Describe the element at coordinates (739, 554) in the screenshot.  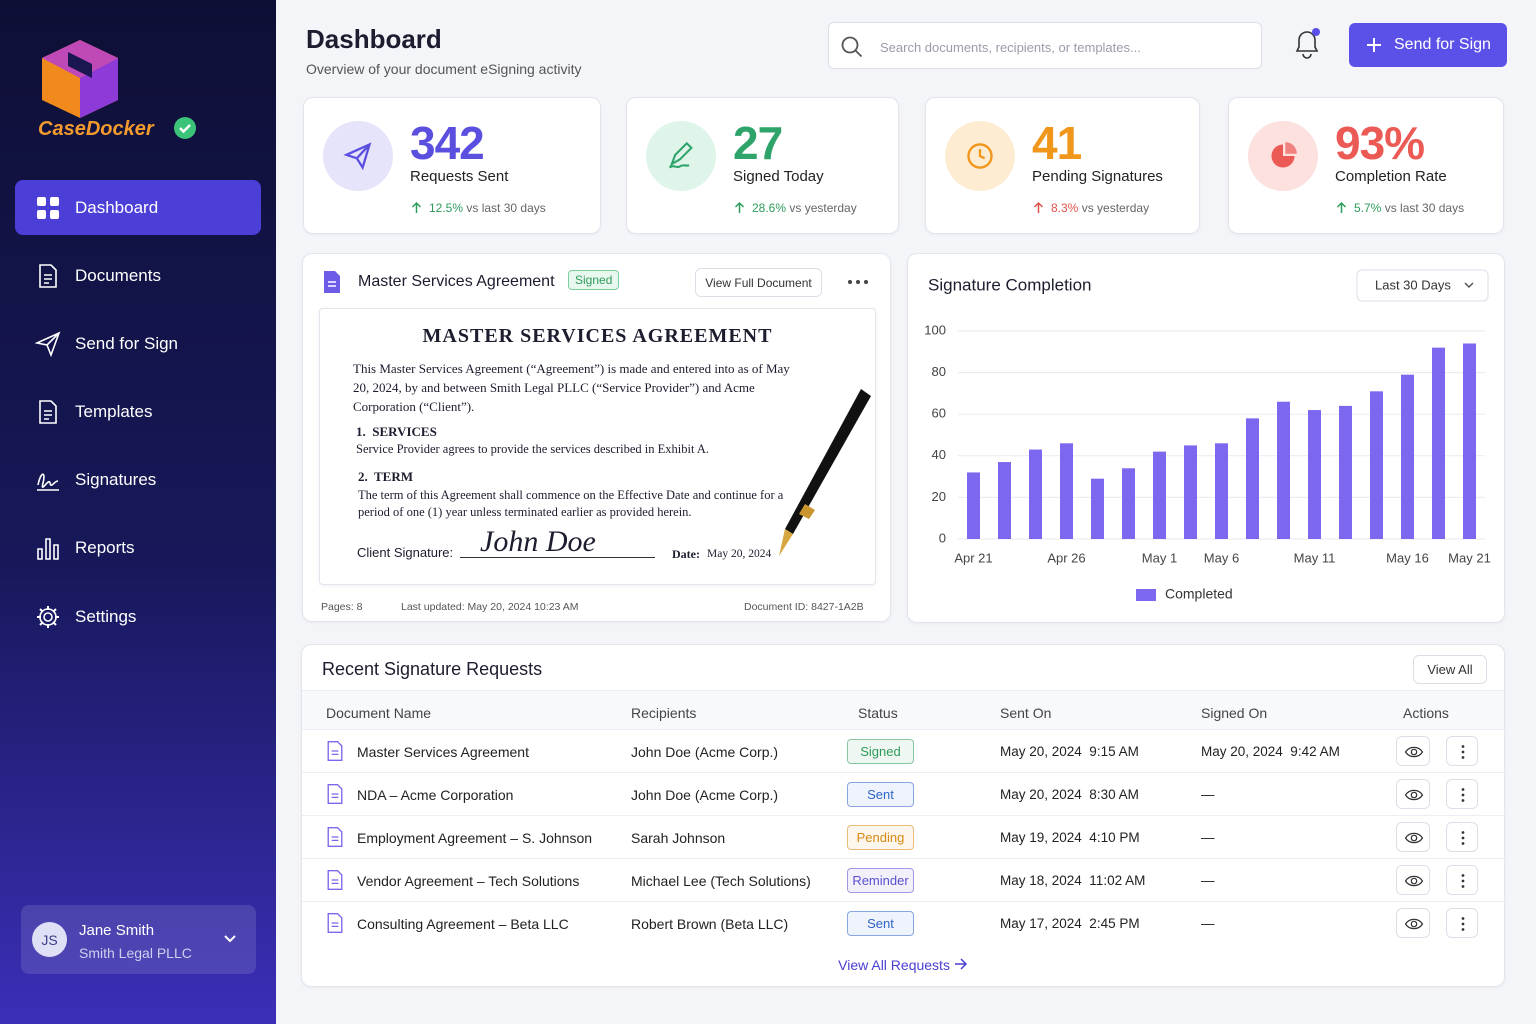
I see `date: May 20, 2024` at that location.